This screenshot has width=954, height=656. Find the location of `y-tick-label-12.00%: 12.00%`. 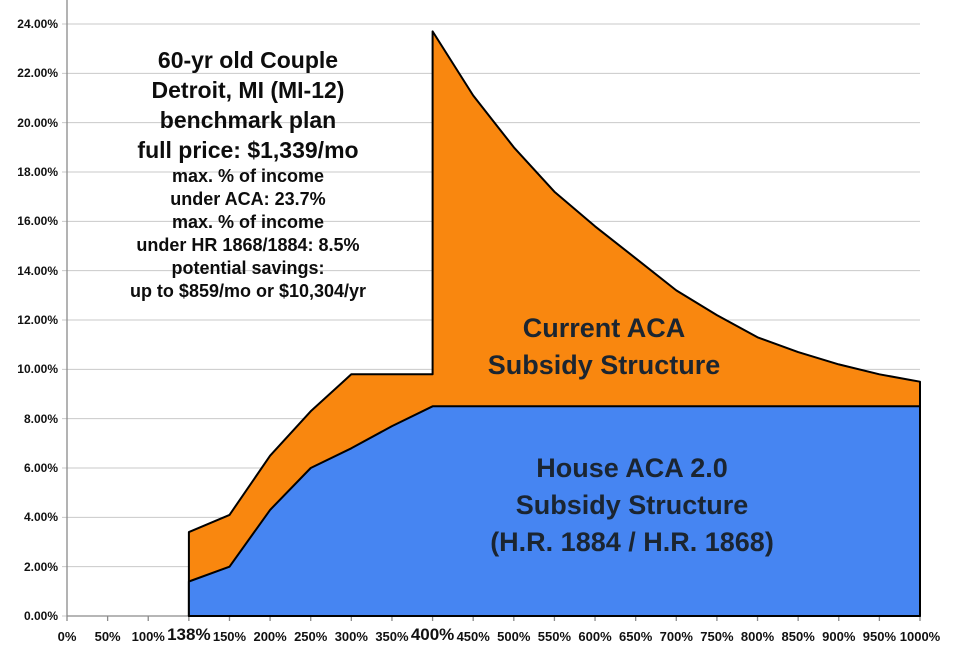

y-tick-label-12.00%: 12.00% is located at coordinates (37, 319).